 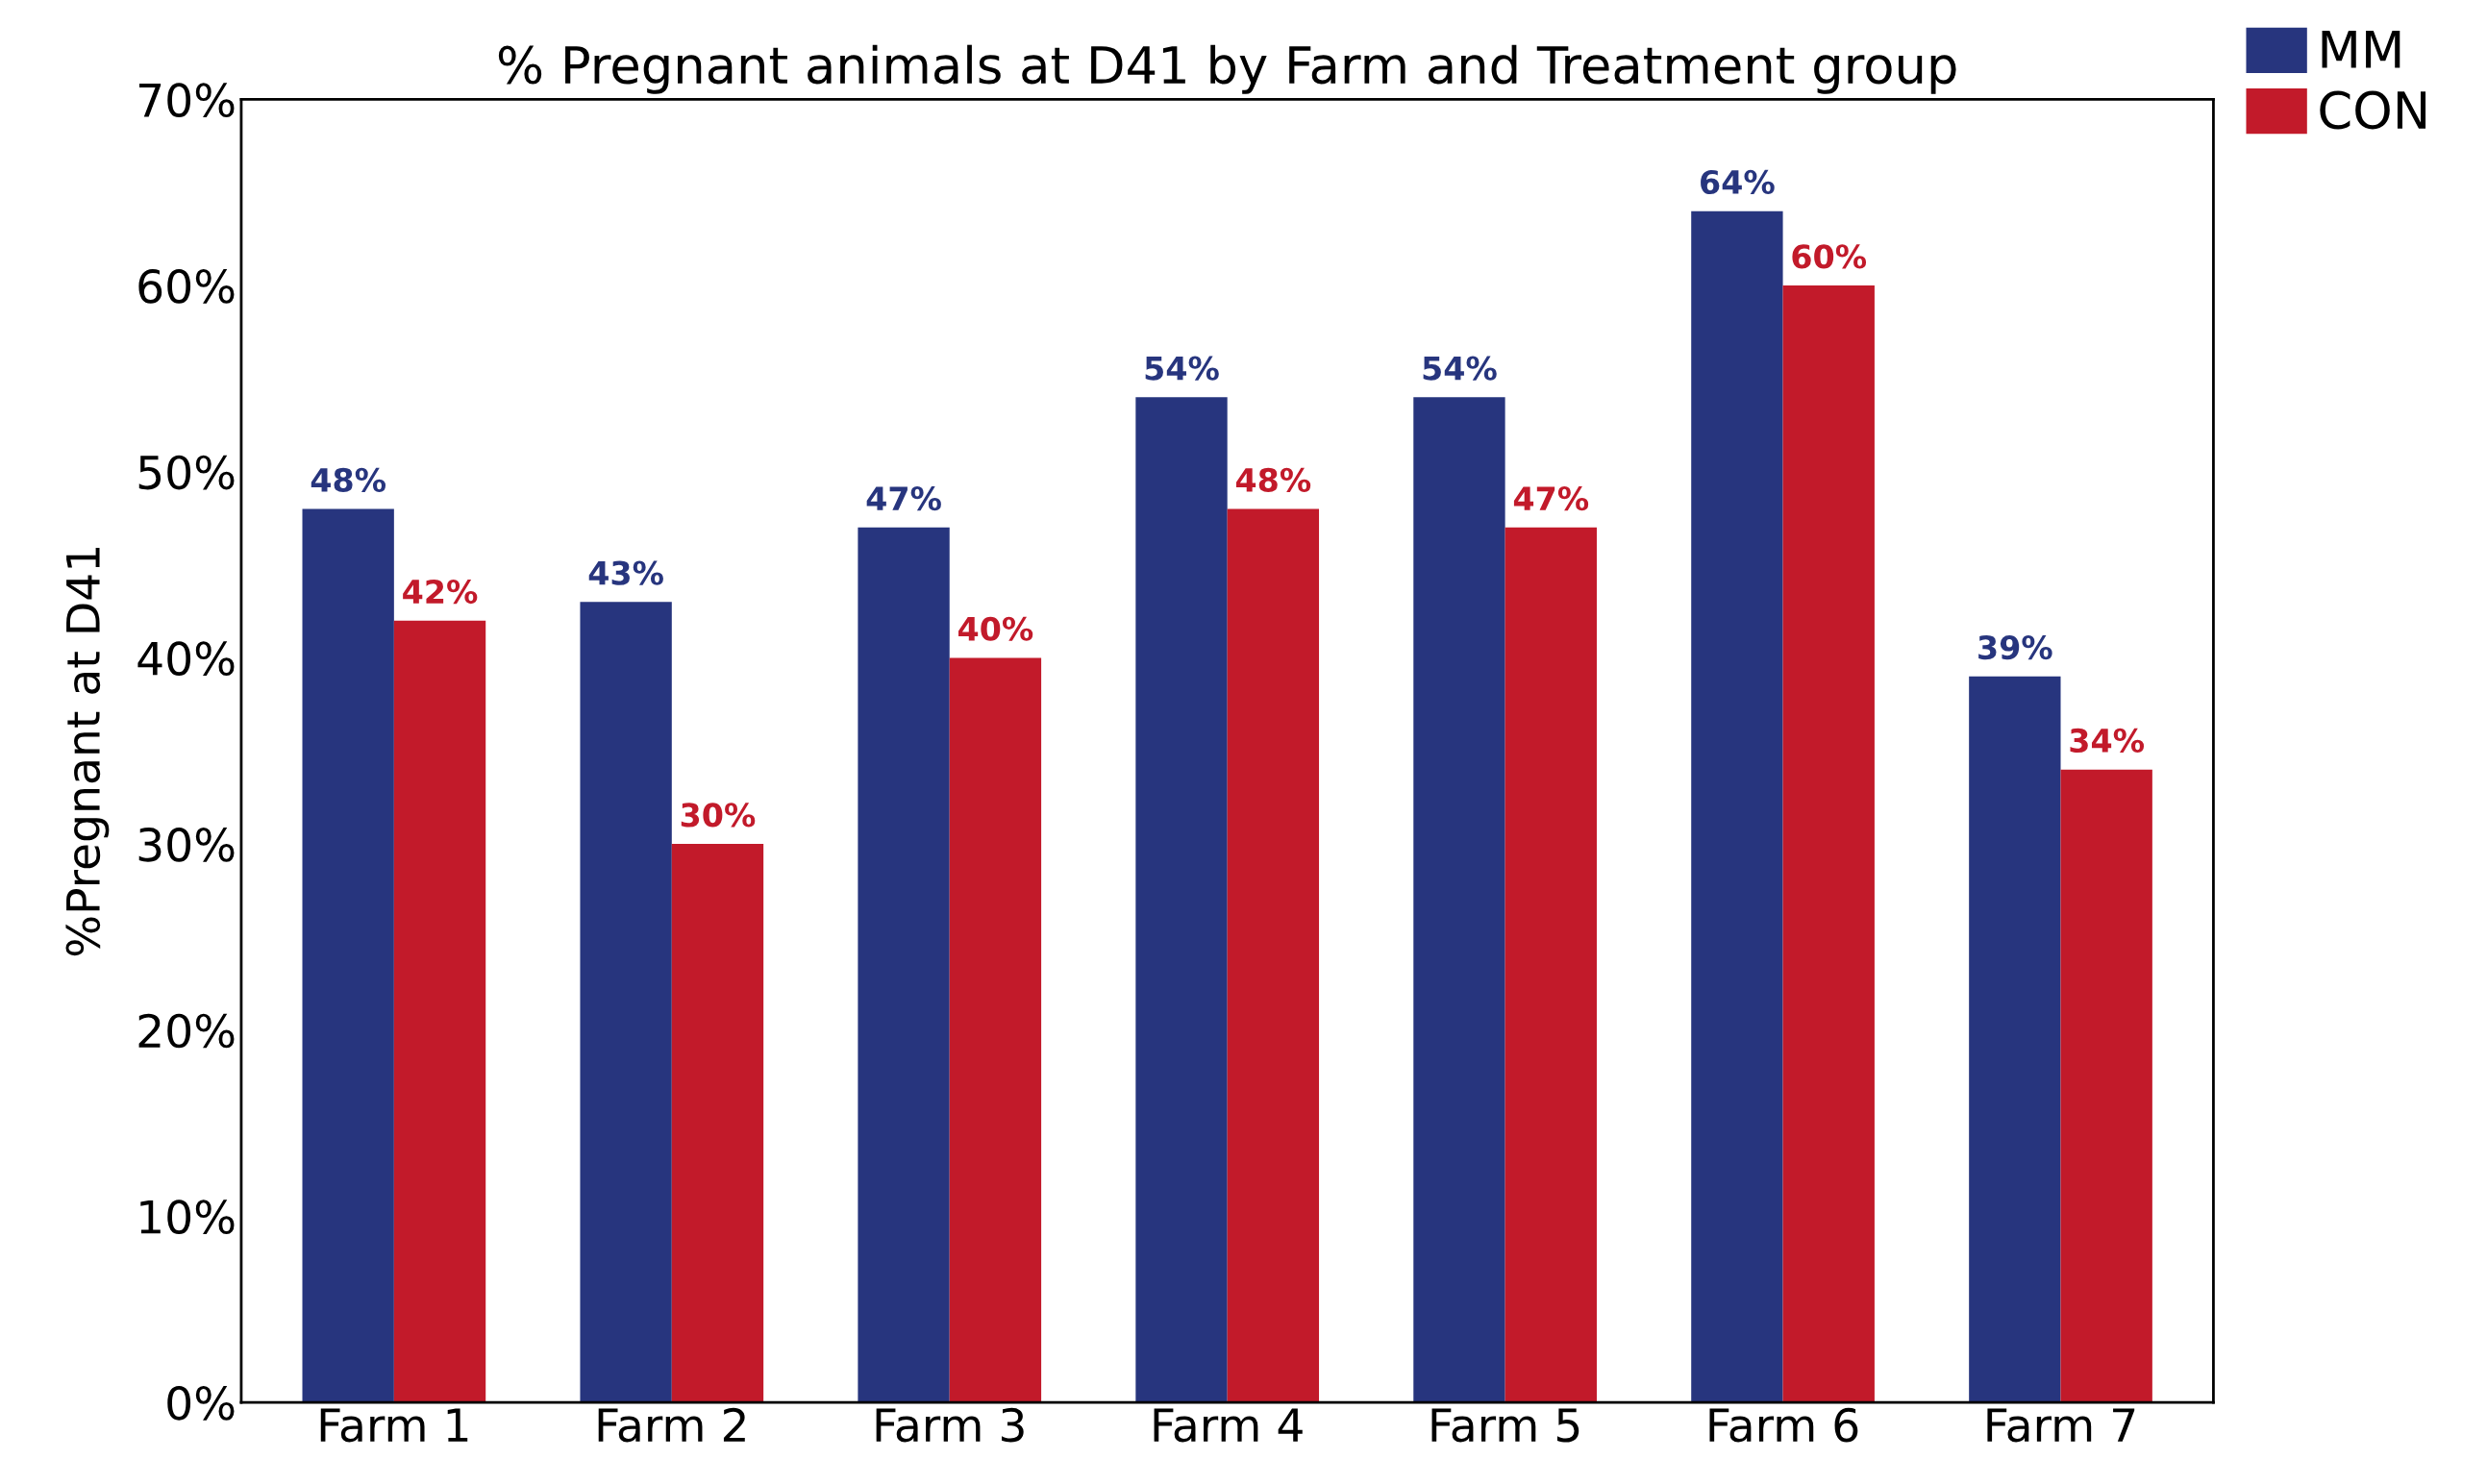 What do you see at coordinates (187, 1217) in the screenshot?
I see `y-tick-label: 10%` at bounding box center [187, 1217].